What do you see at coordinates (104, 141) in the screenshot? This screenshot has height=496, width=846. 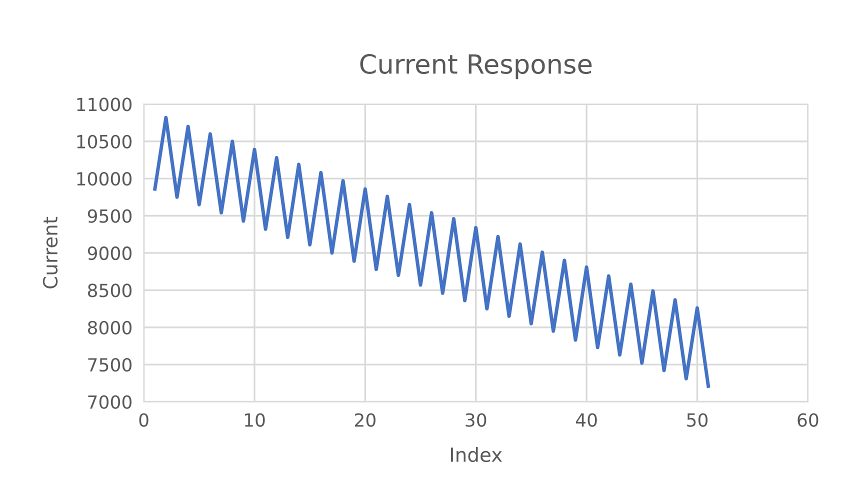 I see `y-tick-label: 10500` at bounding box center [104, 141].